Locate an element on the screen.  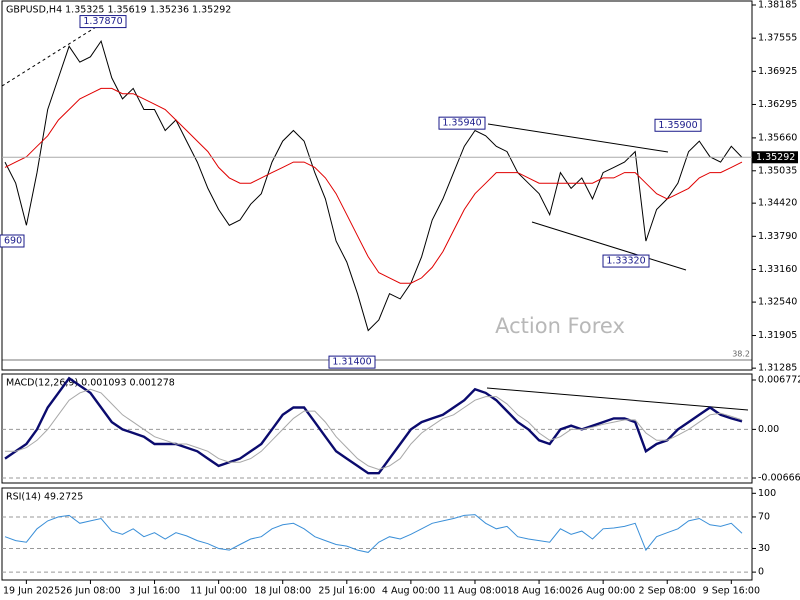
x-tick-label: 19 Jun 2025 is located at coordinates (31, 591).